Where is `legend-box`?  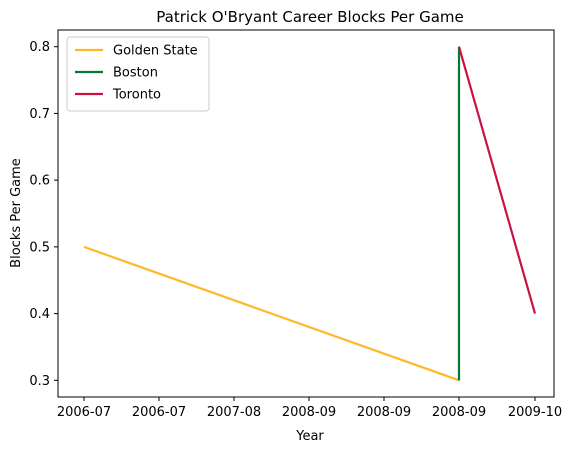
legend-box is located at coordinates (138, 74).